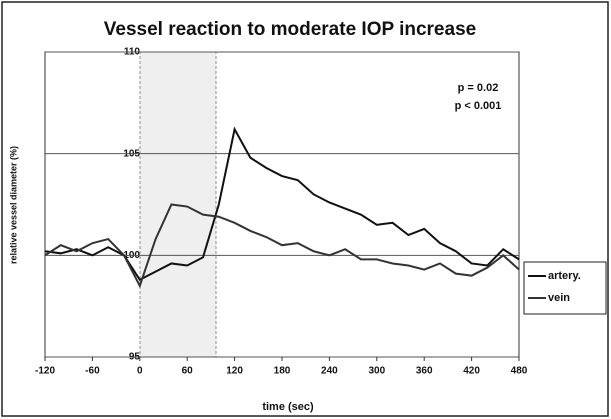 The width and height of the screenshot is (611, 419). I want to click on x-tick-label: -60, so click(92, 371).